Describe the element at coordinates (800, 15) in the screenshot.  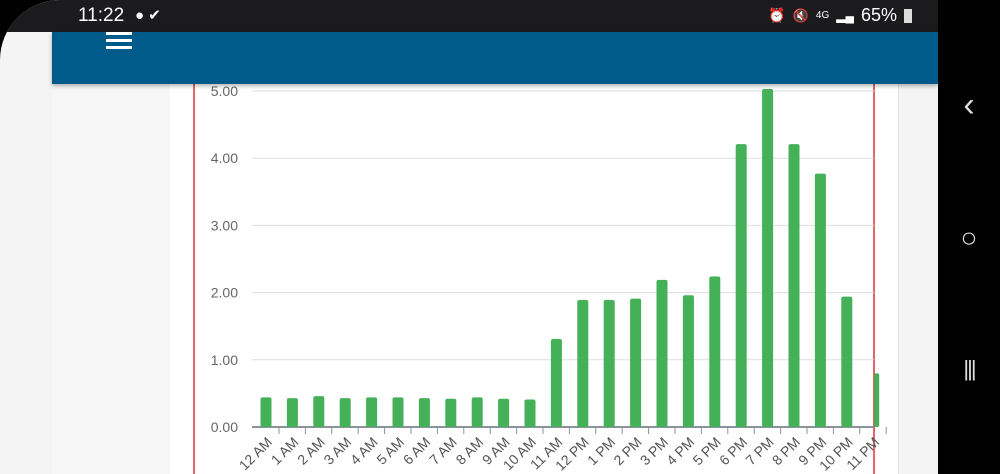
I see `mute-icon: 🔇` at that location.